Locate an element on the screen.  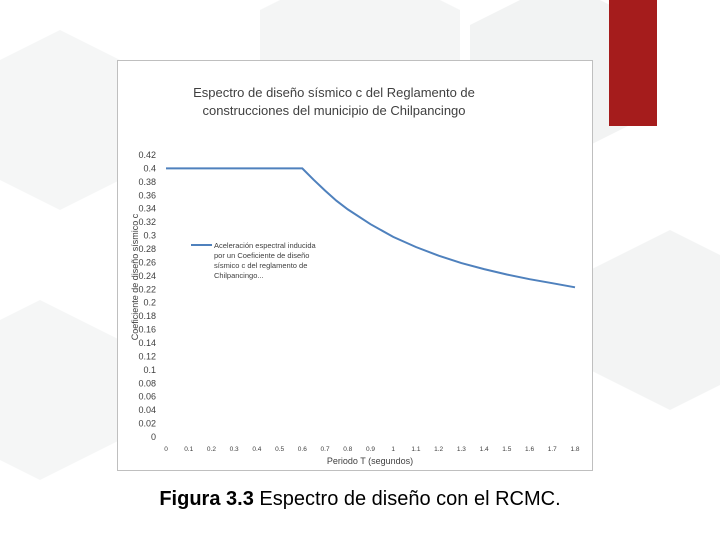
x-tick-label: 1 is located at coordinates (393, 449).